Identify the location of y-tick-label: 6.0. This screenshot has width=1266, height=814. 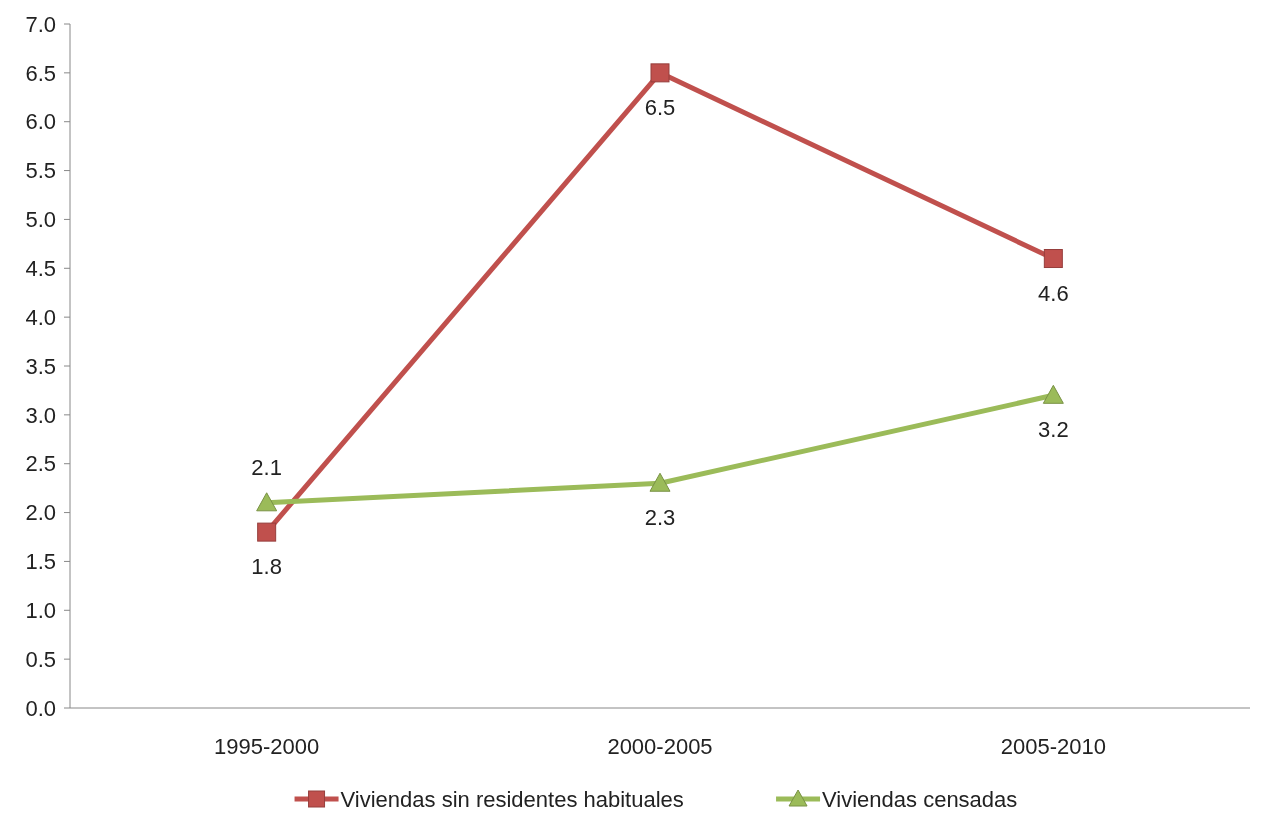
(40, 122).